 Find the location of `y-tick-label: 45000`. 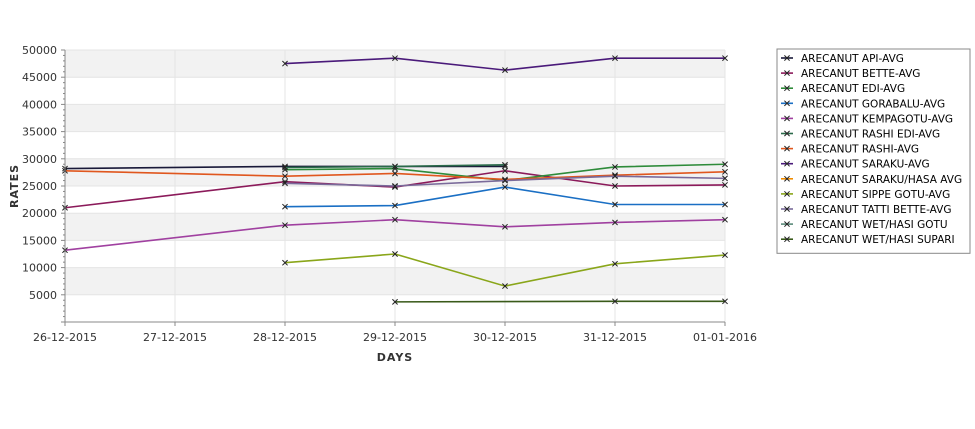

y-tick-label: 45000 is located at coordinates (39, 77).